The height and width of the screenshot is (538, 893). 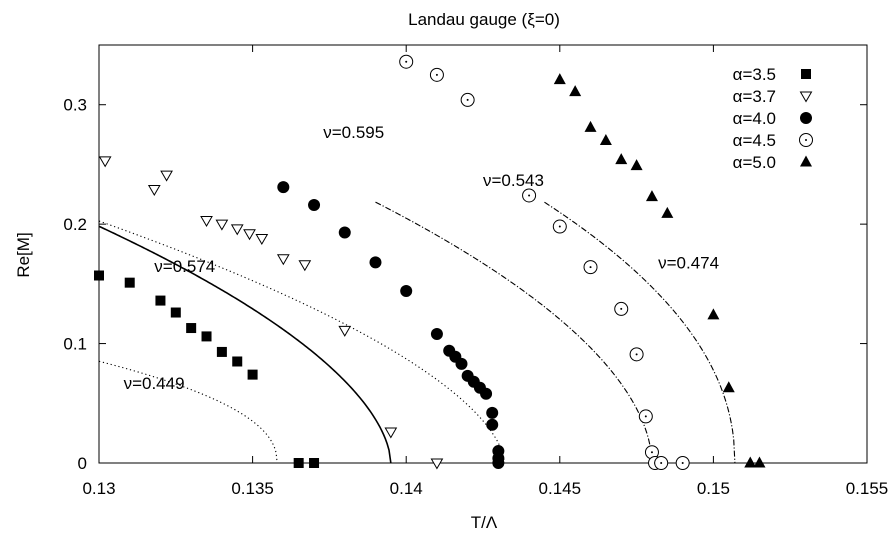 I want to click on x-tick-label: 0.155, so click(x=867, y=488).